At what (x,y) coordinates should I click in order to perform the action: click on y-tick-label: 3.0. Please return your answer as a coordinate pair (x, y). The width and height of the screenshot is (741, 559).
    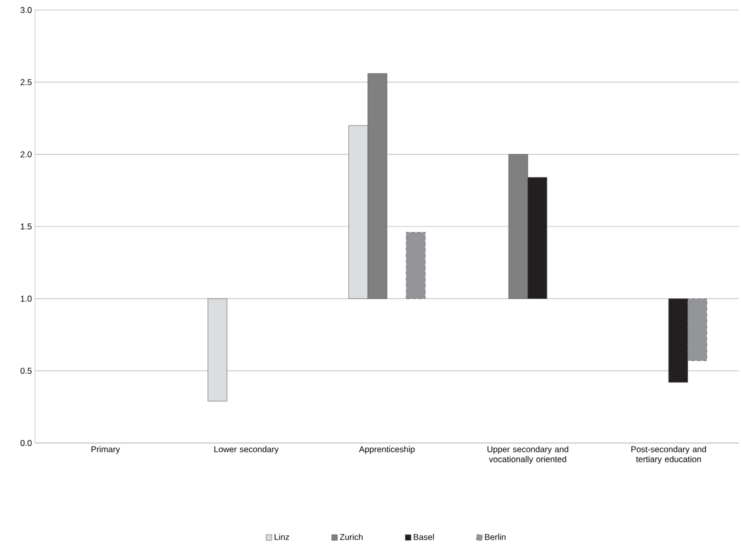
    Looking at the image, I should click on (26, 10).